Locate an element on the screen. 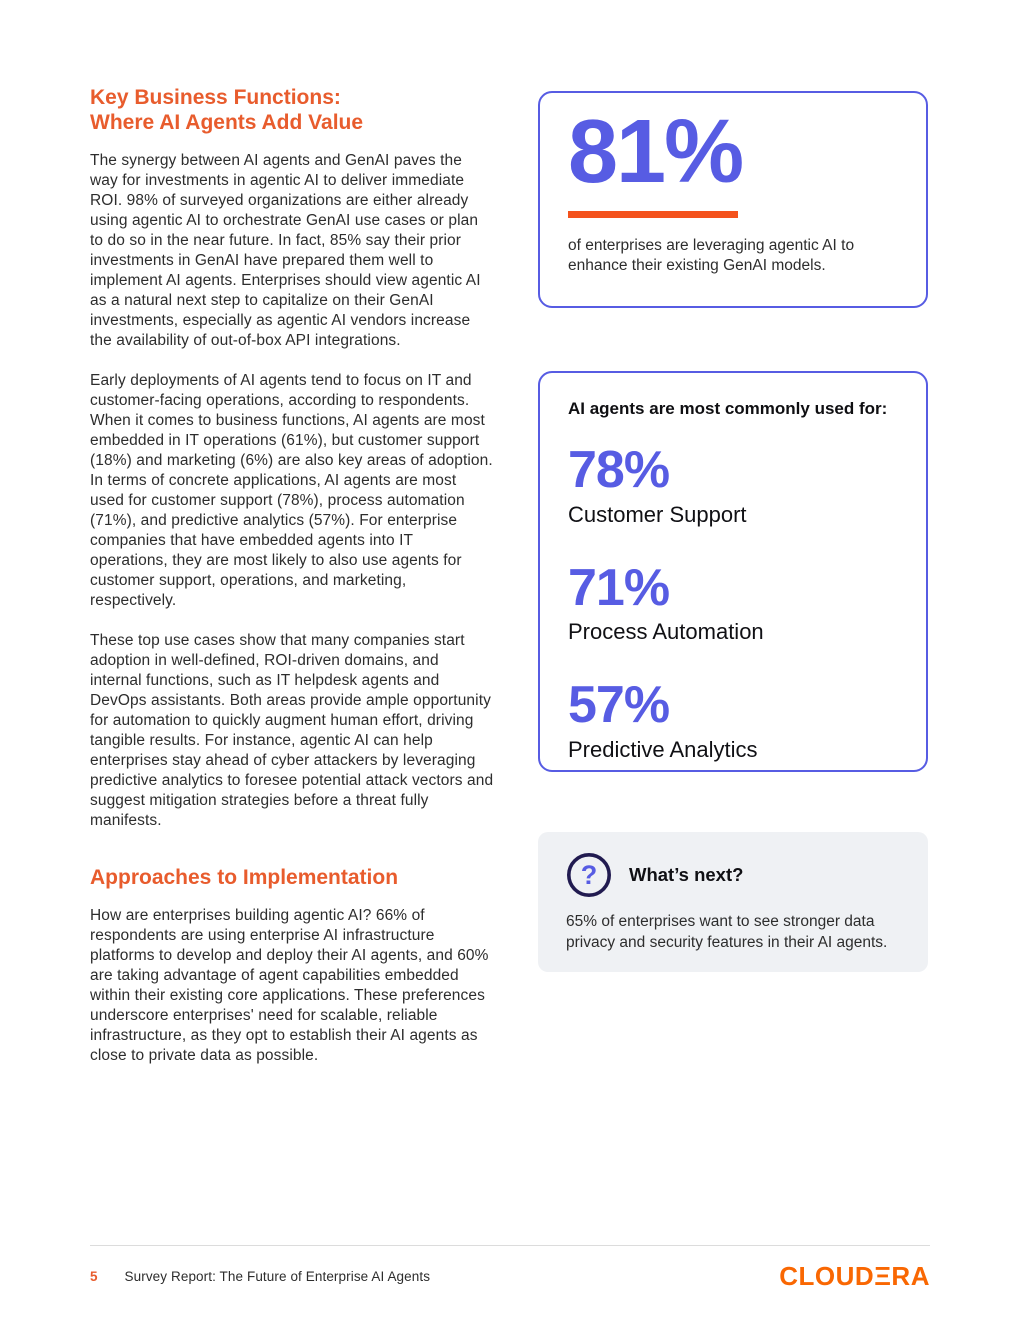 This screenshot has height=1320, width=1020. usage-stat-value: 78% is located at coordinates (619, 470).